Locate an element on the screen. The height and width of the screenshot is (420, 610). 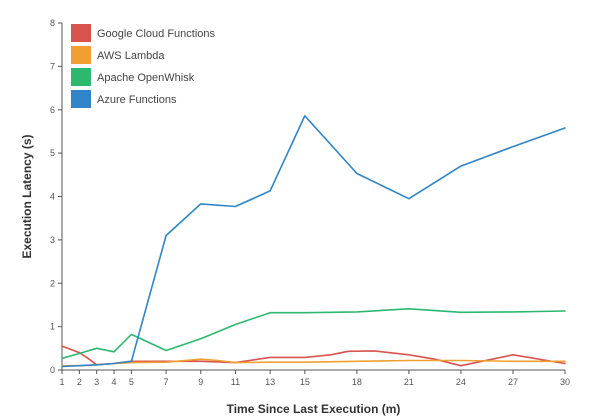
x-tick-label: 27 is located at coordinates (513, 382).